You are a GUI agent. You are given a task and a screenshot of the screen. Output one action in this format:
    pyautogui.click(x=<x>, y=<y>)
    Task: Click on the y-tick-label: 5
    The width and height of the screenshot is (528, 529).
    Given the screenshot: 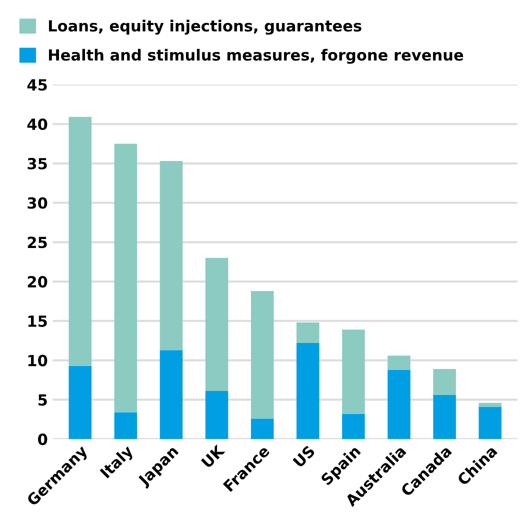 What is the action you would take?
    pyautogui.click(x=42, y=400)
    